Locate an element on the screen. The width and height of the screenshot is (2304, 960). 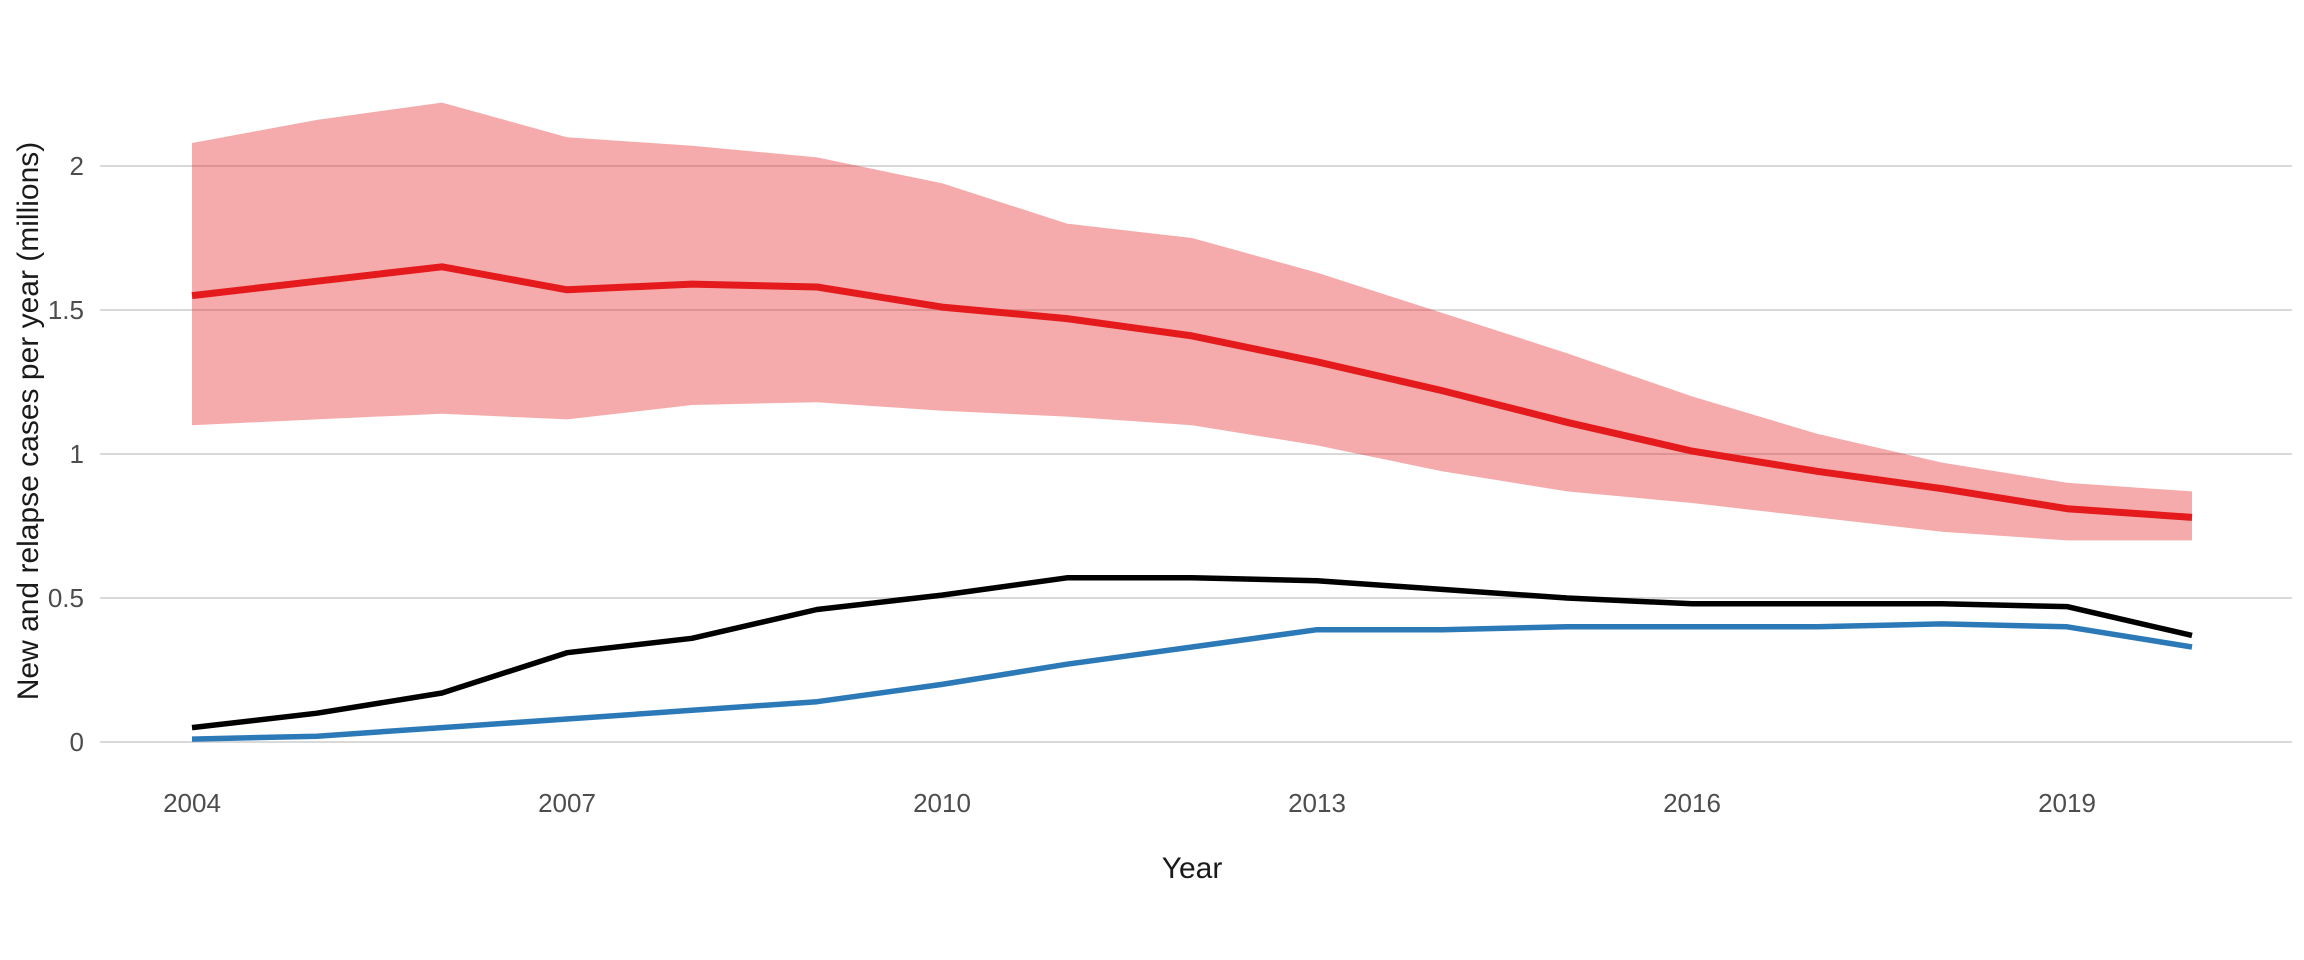
black-line is located at coordinates (1192, 653).